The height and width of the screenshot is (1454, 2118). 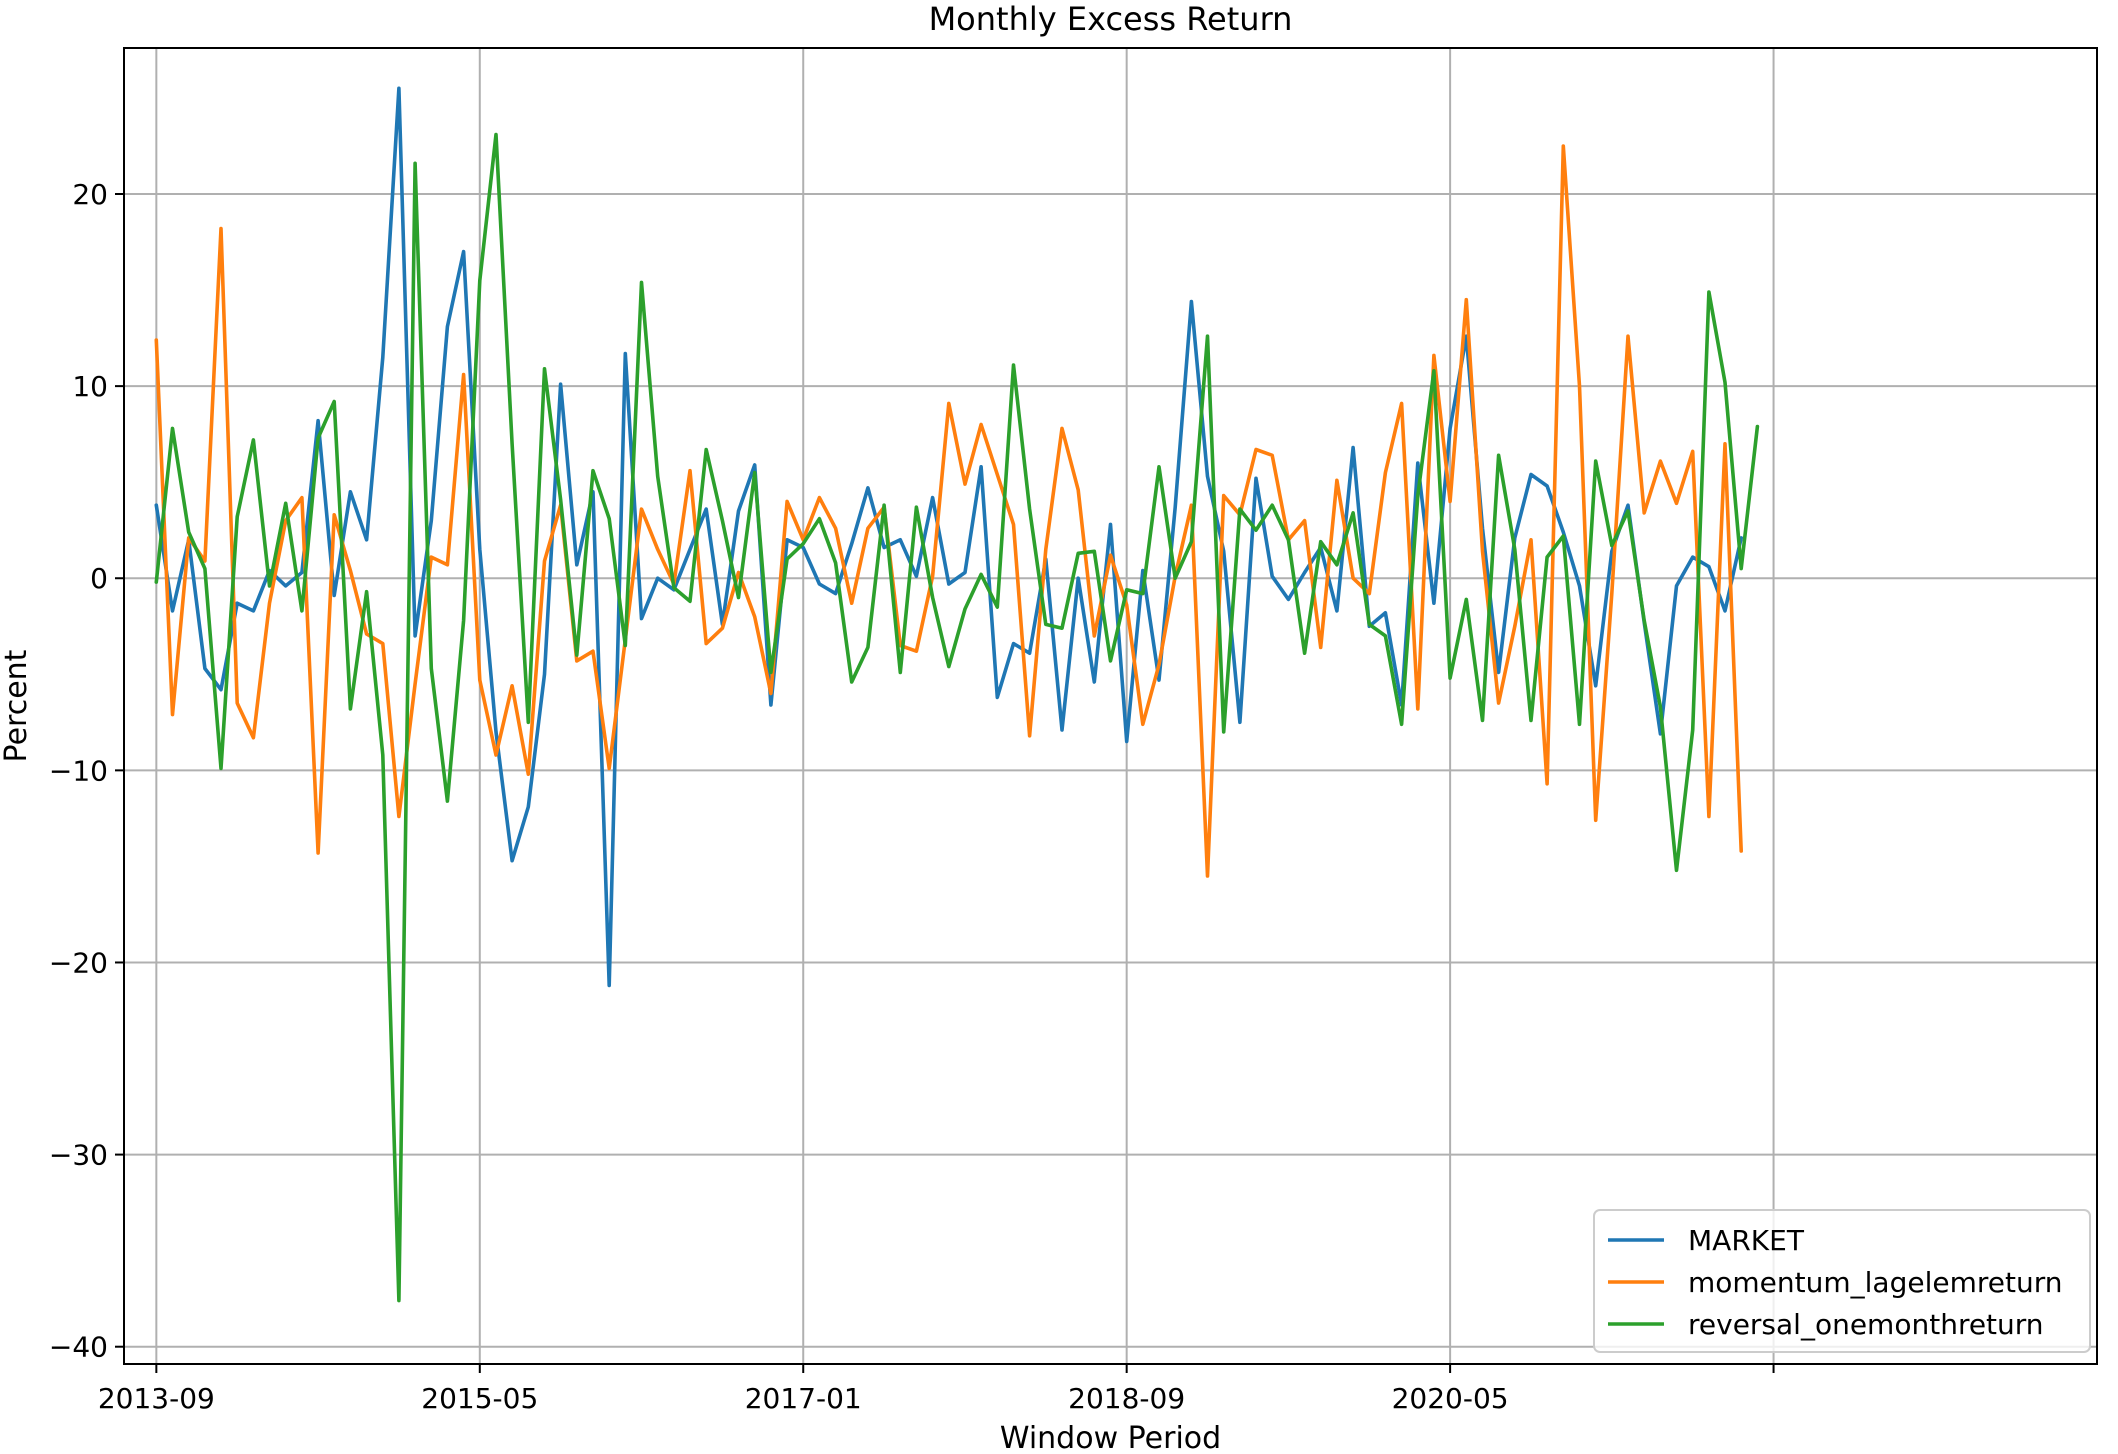 I want to click on y-tick-label: −20, so click(x=78, y=962).